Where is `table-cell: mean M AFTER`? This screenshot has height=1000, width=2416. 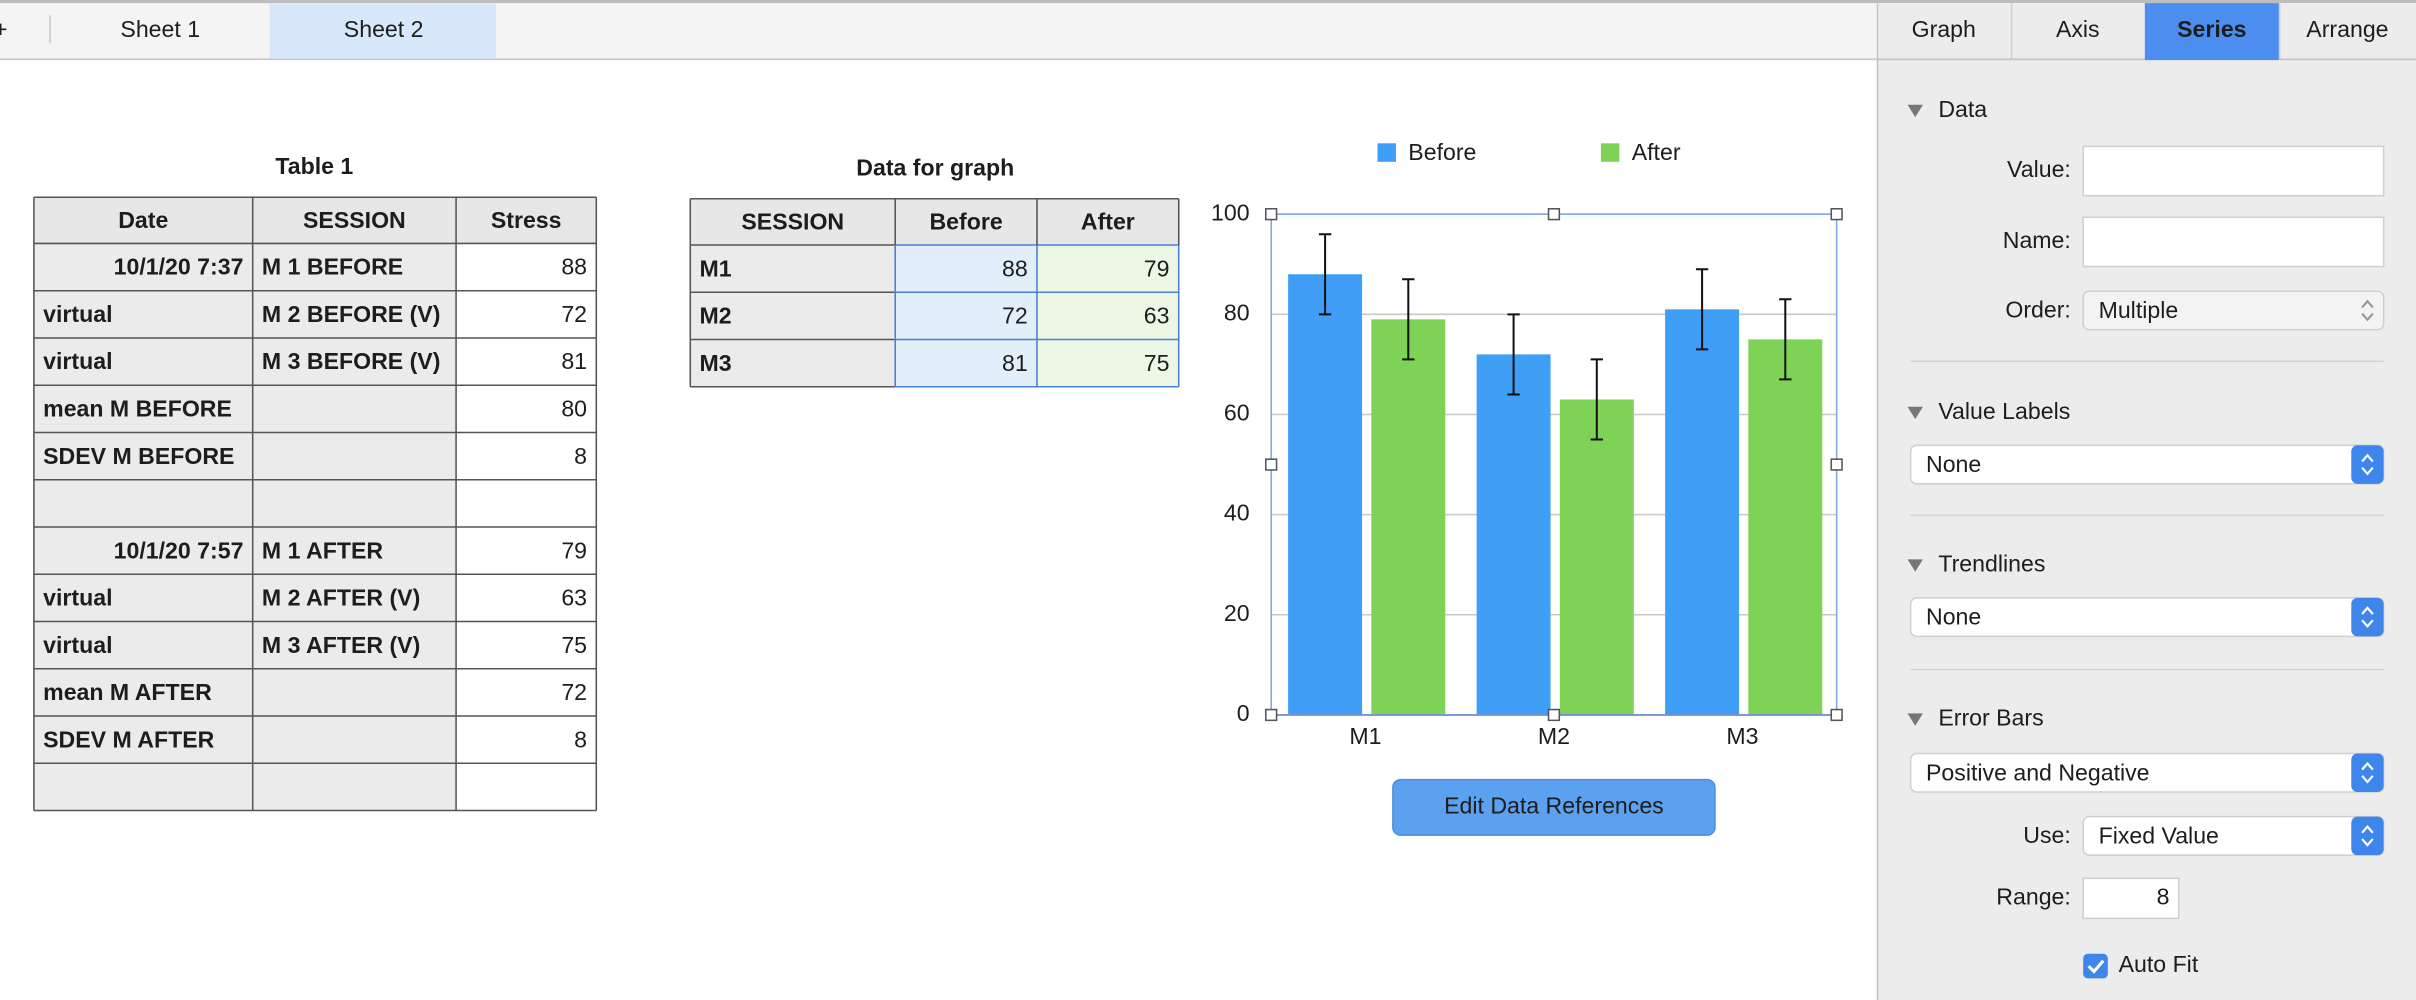
table-cell: mean M AFTER is located at coordinates (127, 692).